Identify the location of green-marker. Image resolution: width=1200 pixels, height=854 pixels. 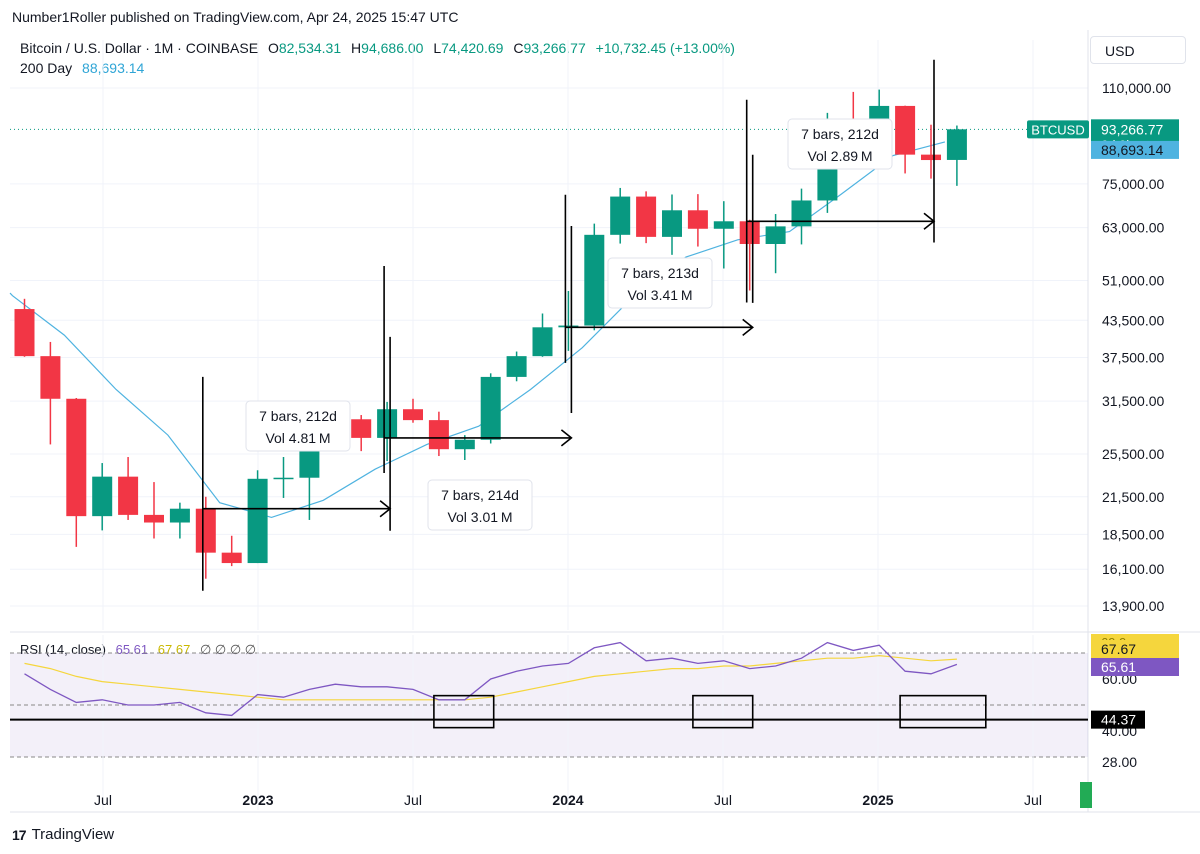
(1086, 795).